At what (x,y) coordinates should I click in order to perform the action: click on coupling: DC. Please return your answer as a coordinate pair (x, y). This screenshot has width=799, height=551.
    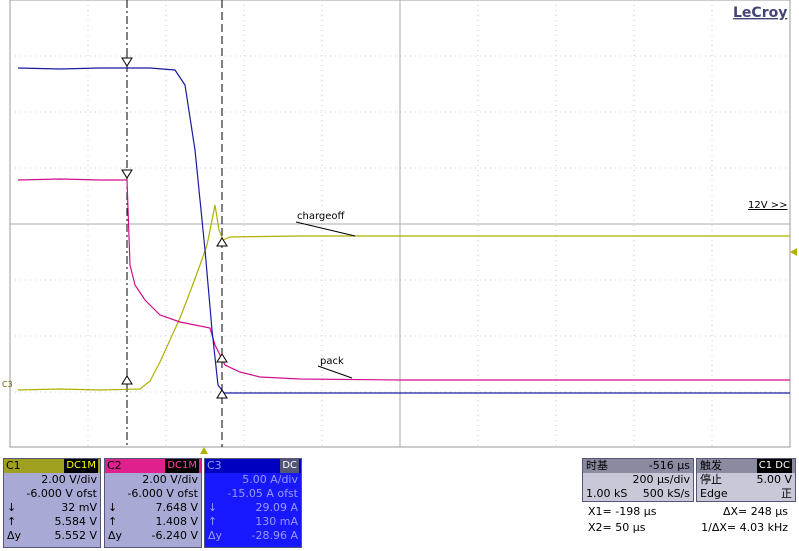
    Looking at the image, I should click on (289, 466).